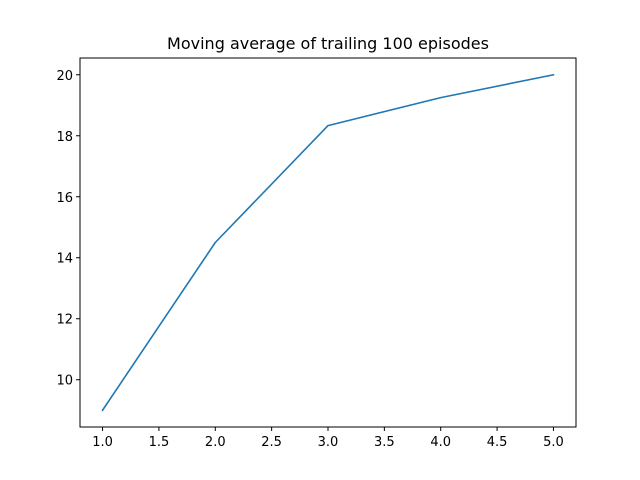 This screenshot has width=640, height=480. What do you see at coordinates (64, 76) in the screenshot?
I see `y-tick-label: 20` at bounding box center [64, 76].